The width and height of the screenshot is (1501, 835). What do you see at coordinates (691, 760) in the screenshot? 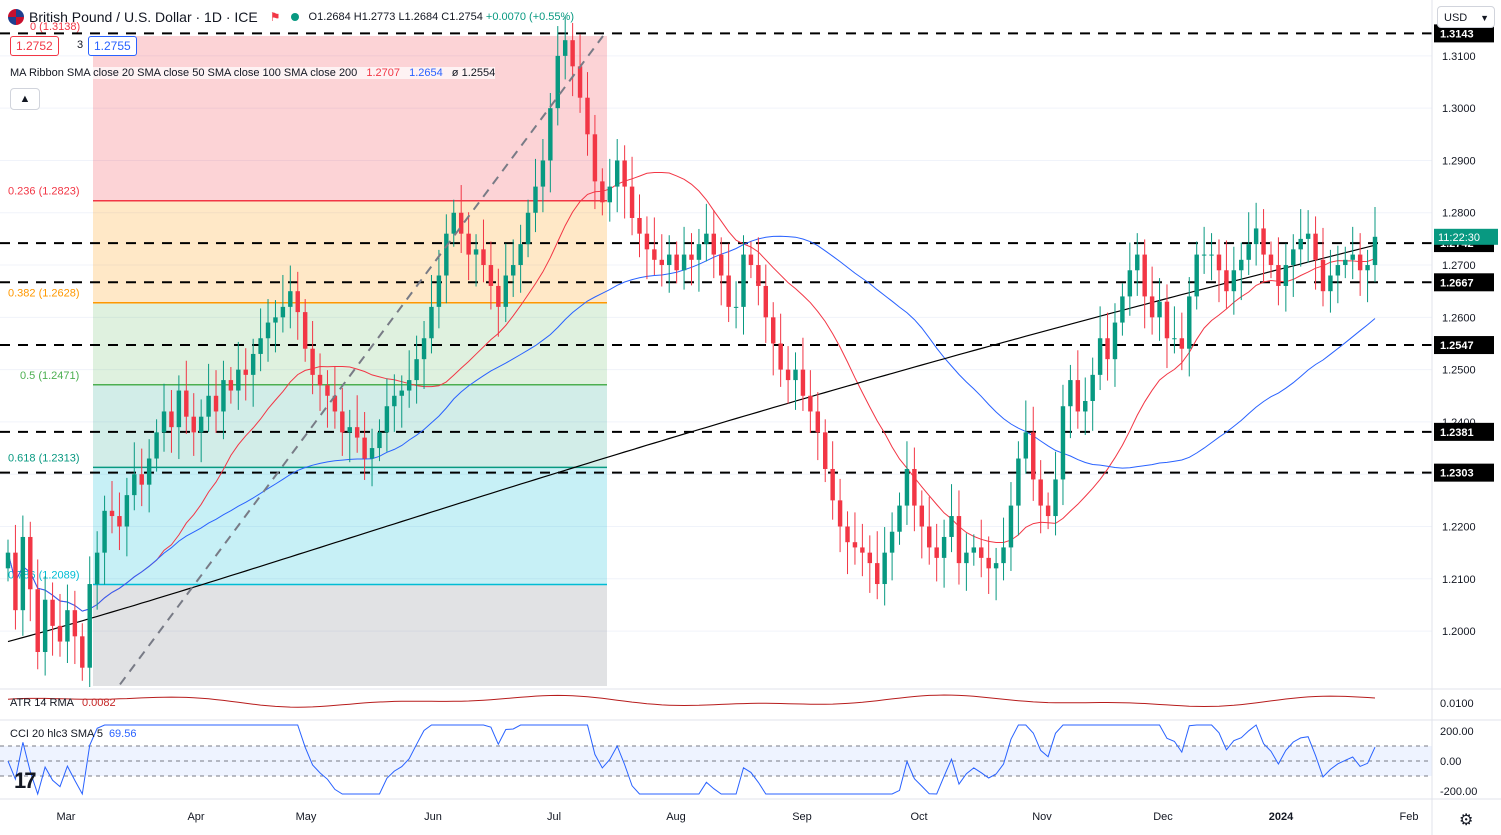
I see `cci-line` at bounding box center [691, 760].